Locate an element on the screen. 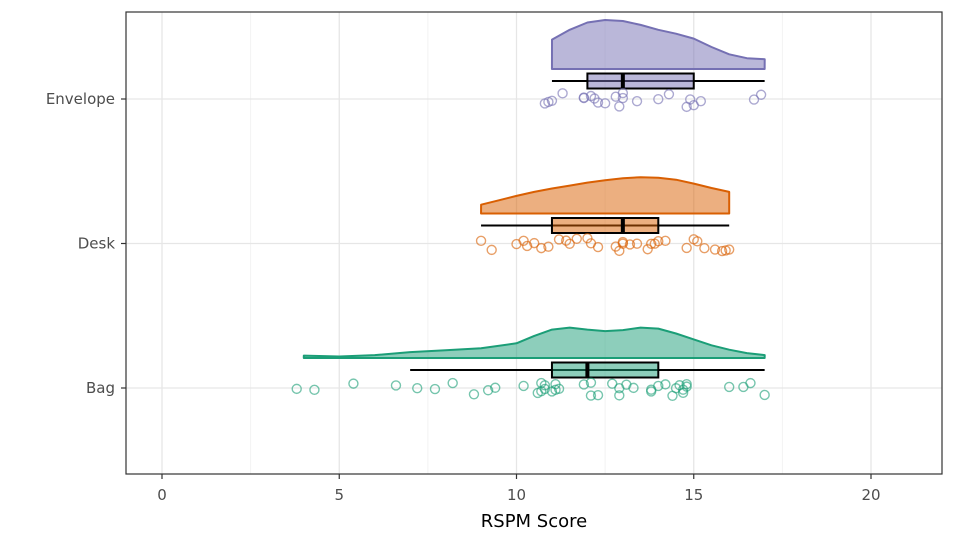 Image resolution: width=954 pixels, height=537 pixels. density-envelope is located at coordinates (658, 44).